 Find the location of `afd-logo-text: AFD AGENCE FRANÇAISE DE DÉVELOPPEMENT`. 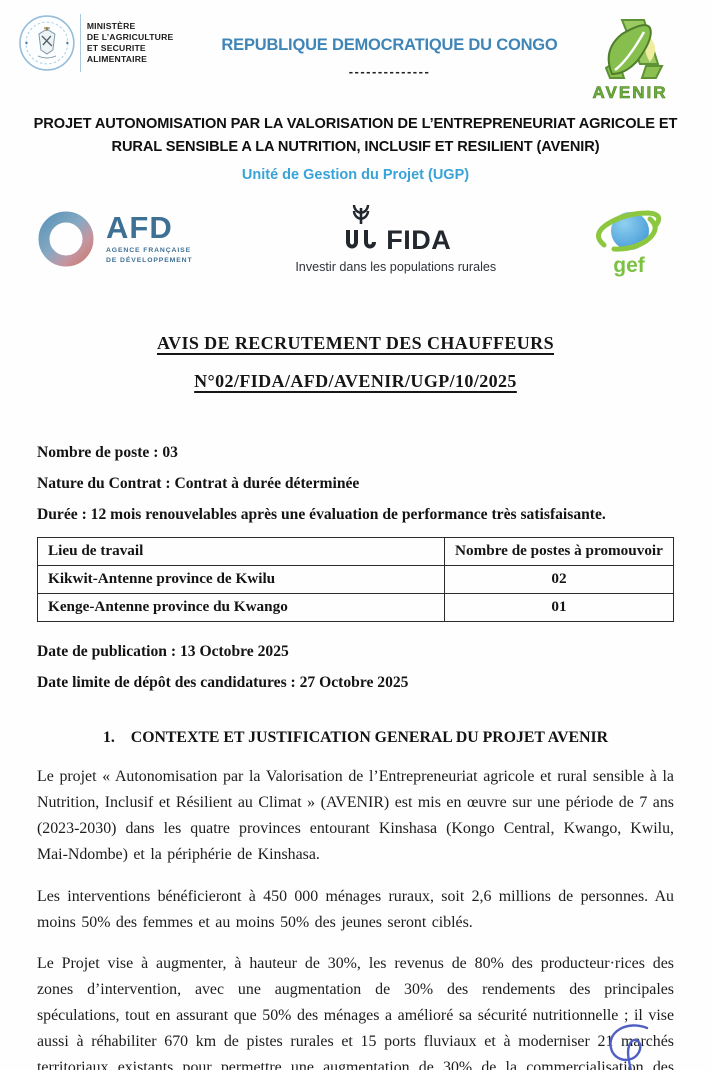

afd-logo-text: AFD AGENCE FRANÇAISE DE DÉVELOPPEMENT is located at coordinates (149, 239).